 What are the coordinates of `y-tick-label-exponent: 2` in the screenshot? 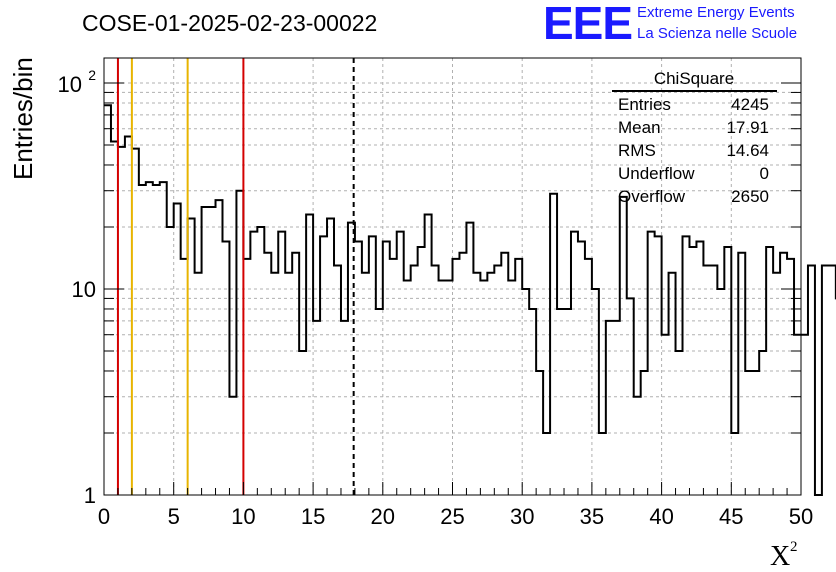 It's located at (92, 75).